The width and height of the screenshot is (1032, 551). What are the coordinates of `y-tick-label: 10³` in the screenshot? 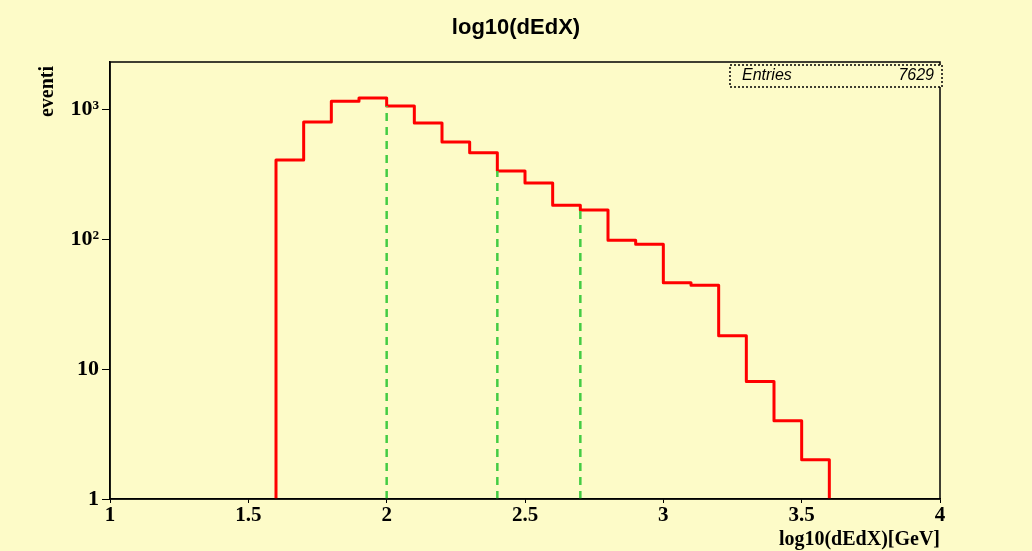 It's located at (85, 107).